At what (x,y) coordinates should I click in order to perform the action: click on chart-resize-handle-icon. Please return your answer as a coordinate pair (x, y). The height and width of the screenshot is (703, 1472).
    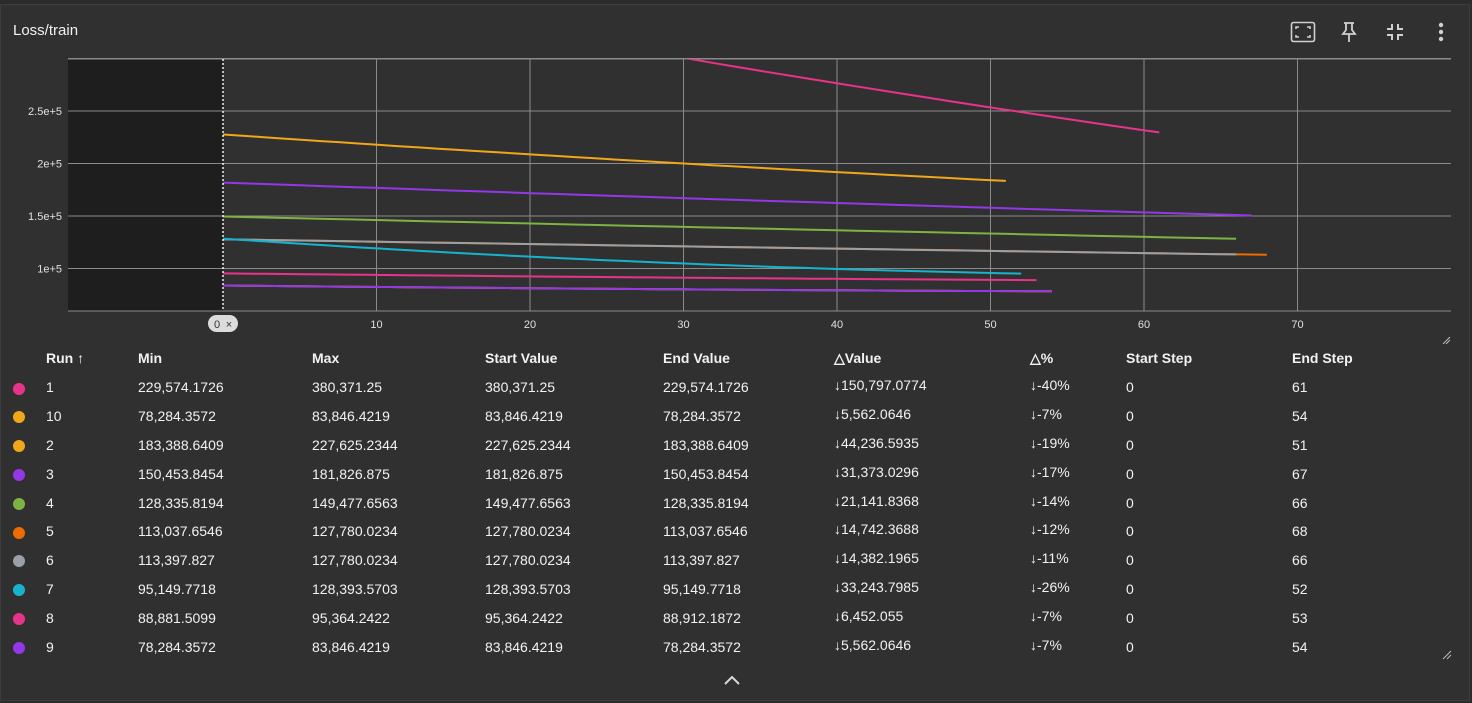
    Looking at the image, I should click on (1446, 340).